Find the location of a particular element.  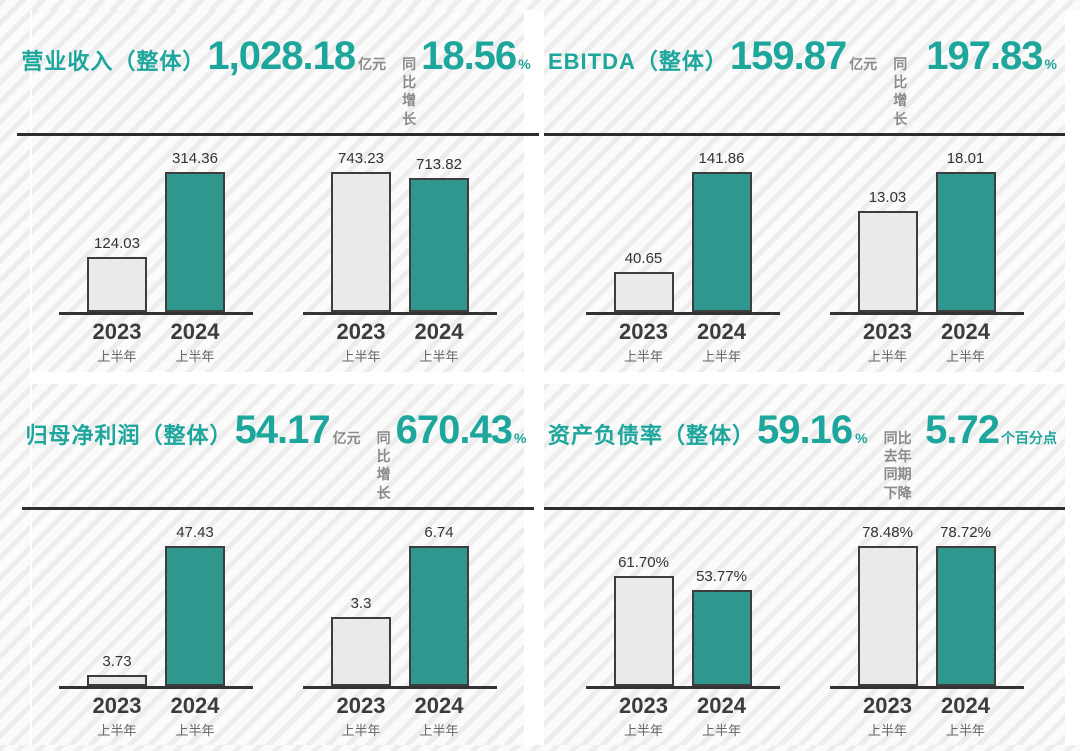

bar-value-label: 141.86 is located at coordinates (721, 158).